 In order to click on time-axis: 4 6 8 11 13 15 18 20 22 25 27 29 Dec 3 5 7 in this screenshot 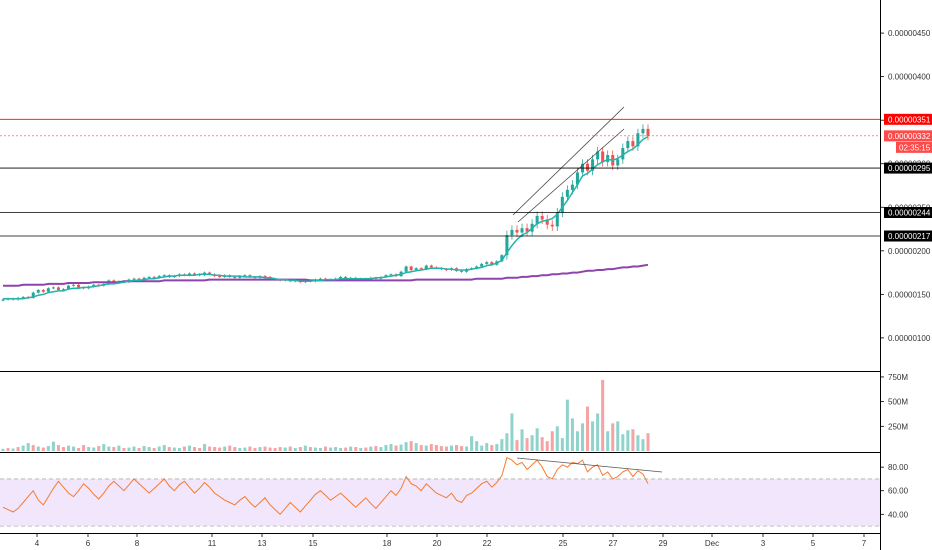, I will do `click(451, 540)`.